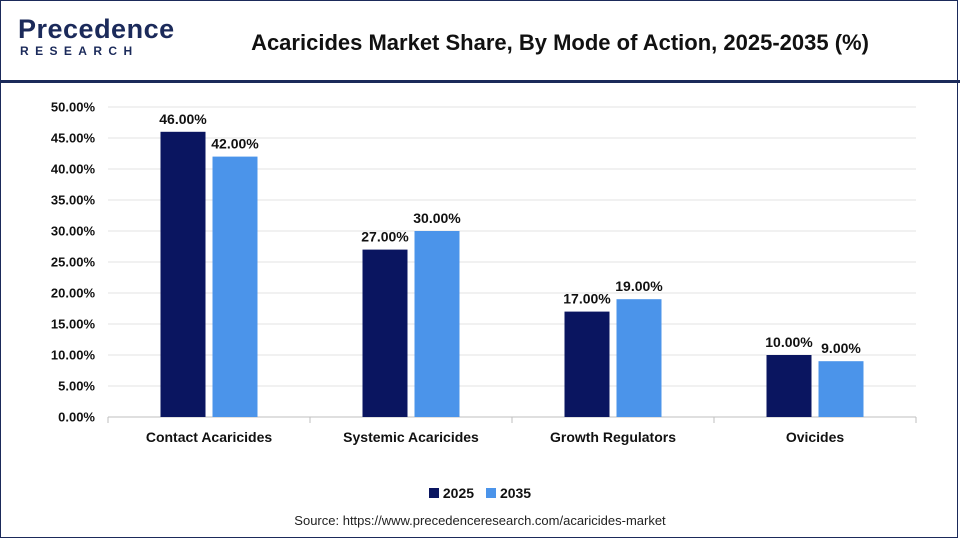 The width and height of the screenshot is (960, 540). What do you see at coordinates (235, 144) in the screenshot?
I see `data-label-2035: 42.00%` at bounding box center [235, 144].